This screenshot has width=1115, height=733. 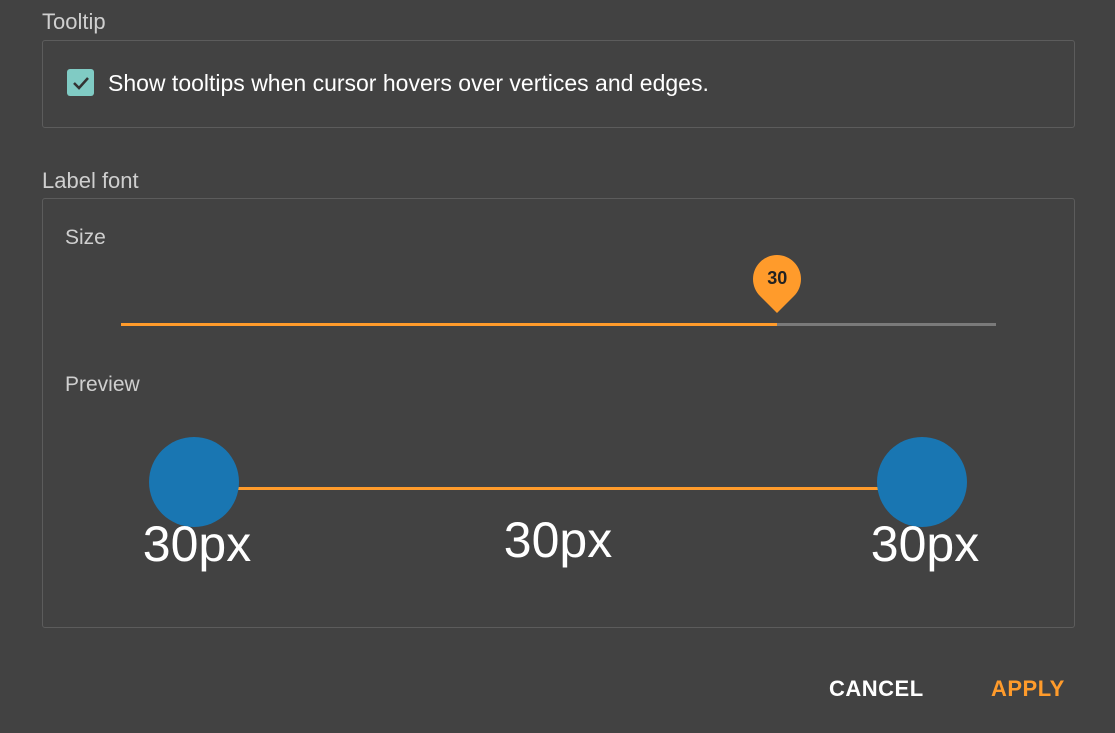 I want to click on size-label: Size, so click(x=85, y=237).